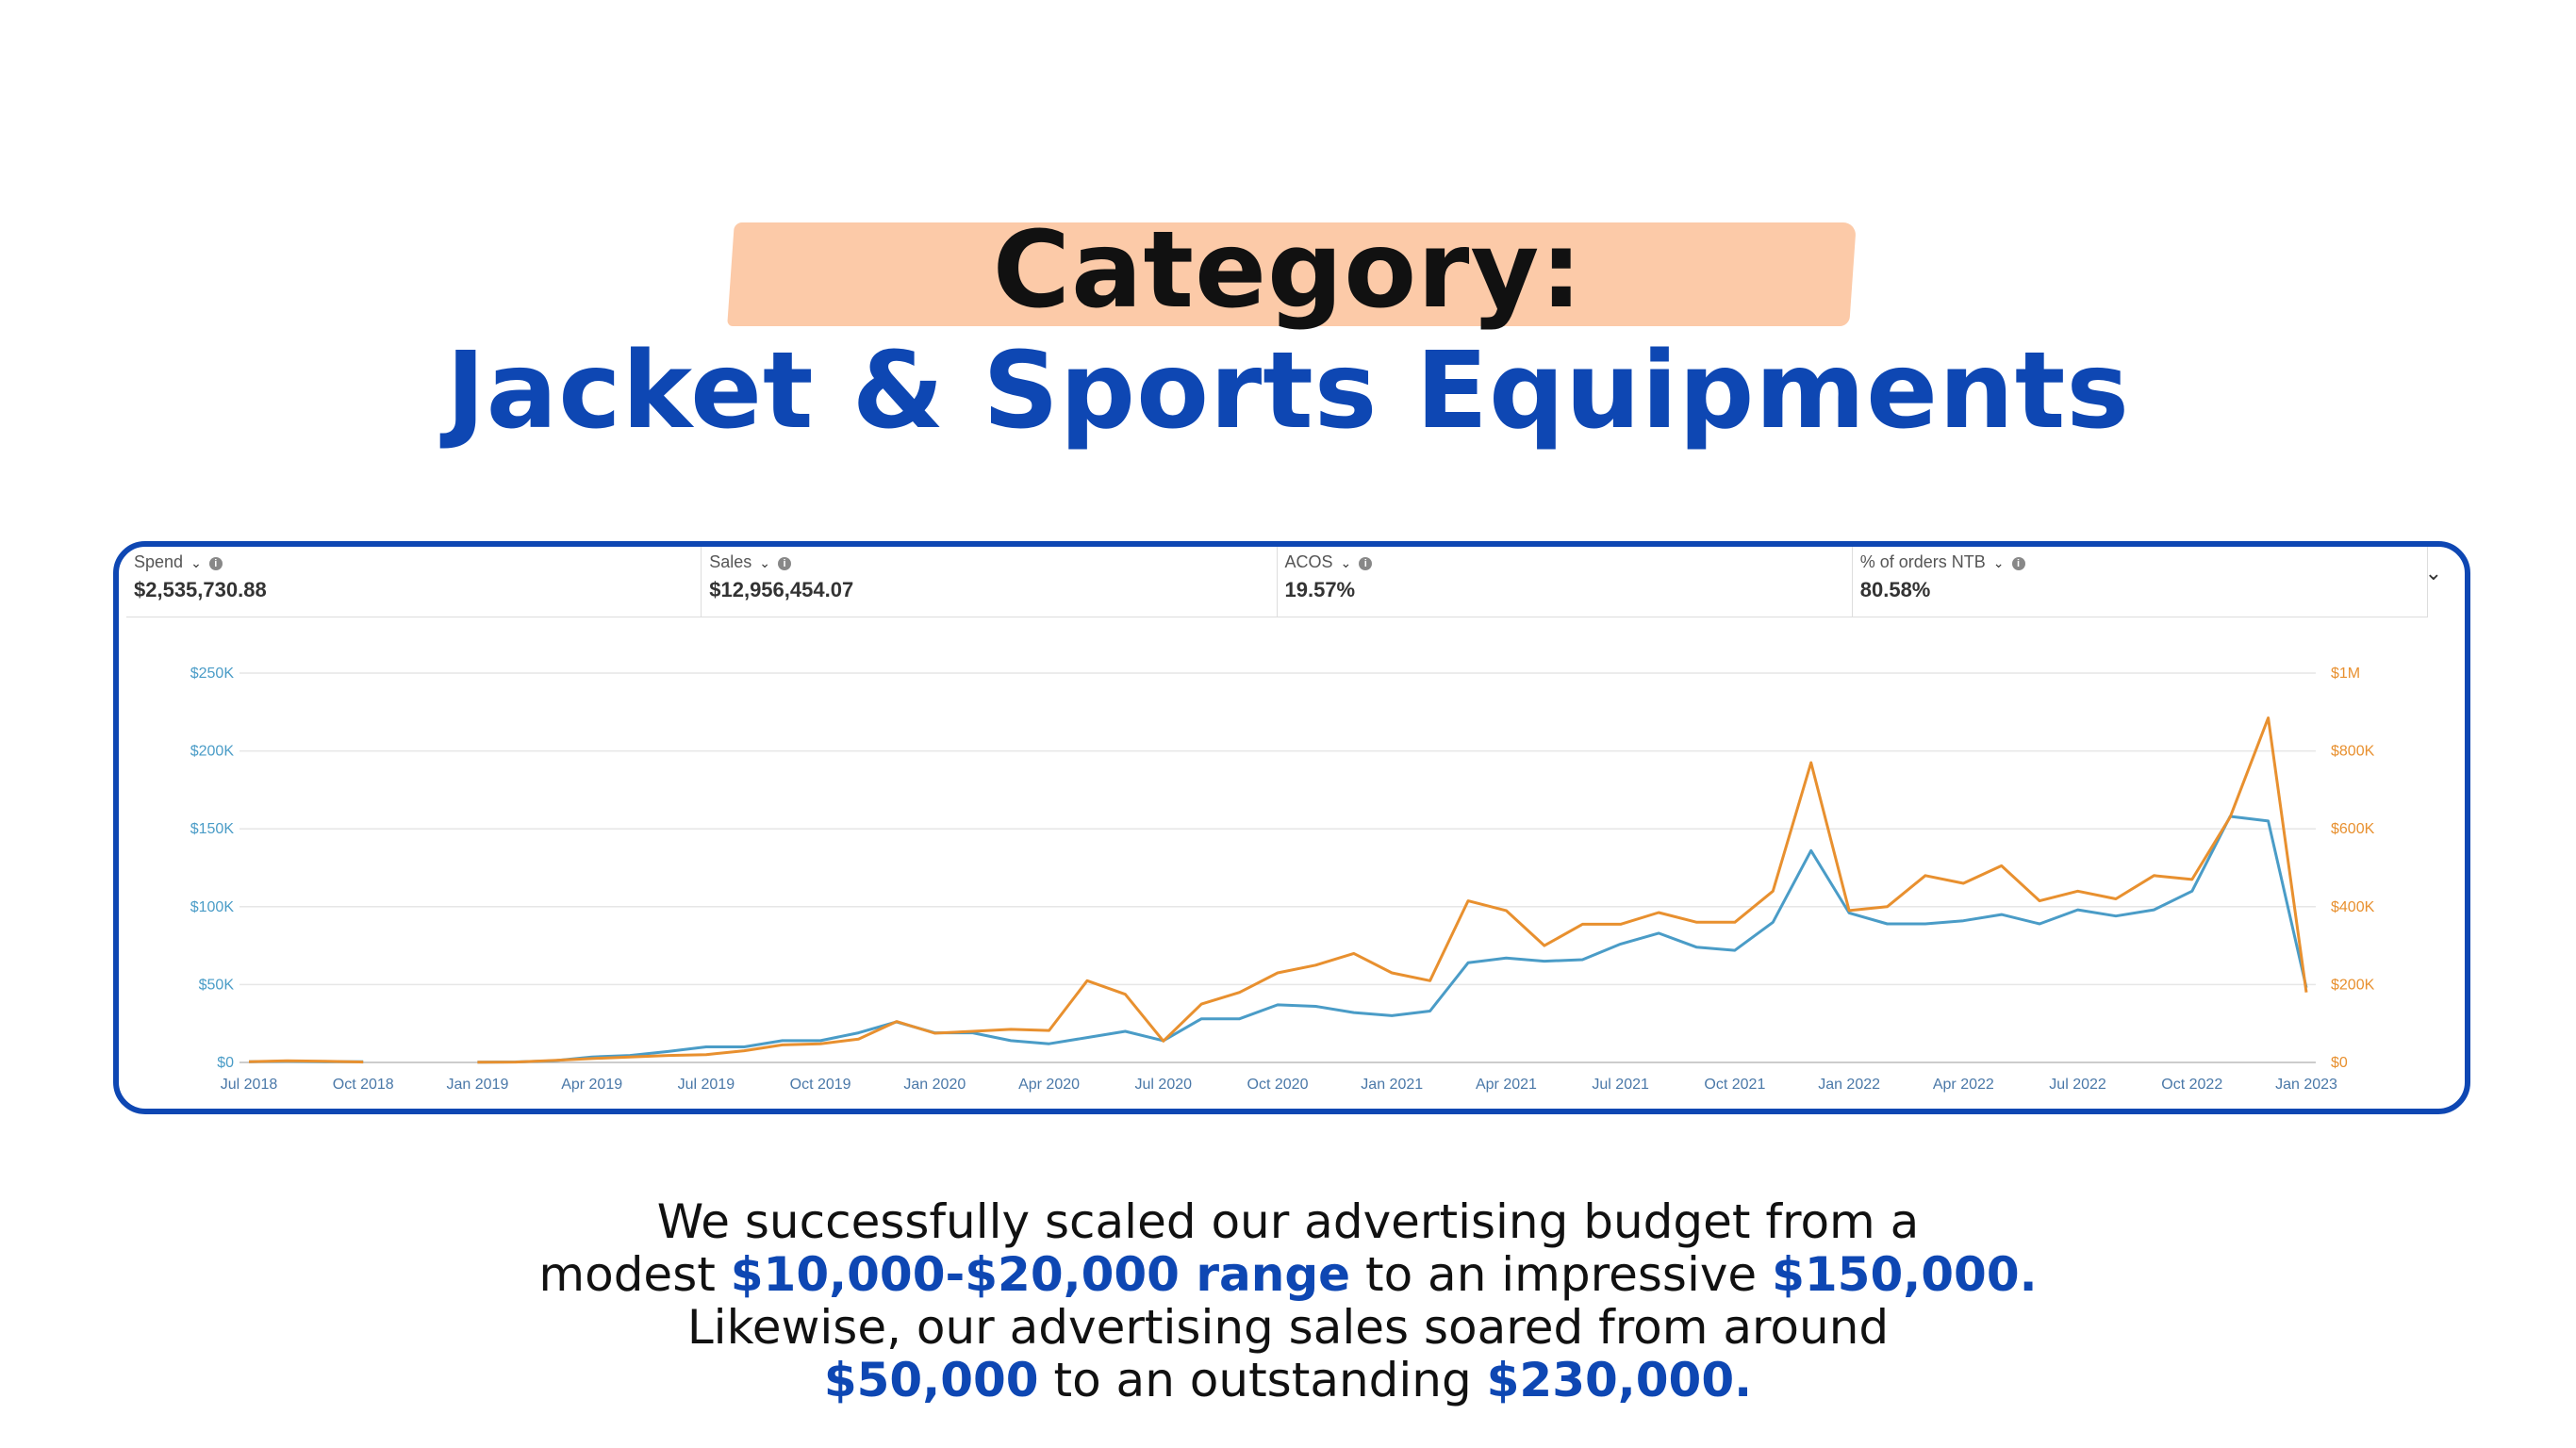 Image resolution: width=2576 pixels, height=1448 pixels. What do you see at coordinates (413, 582) in the screenshot?
I see `metric-spend: Spend ⌄ i $2,535,730.88` at bounding box center [413, 582].